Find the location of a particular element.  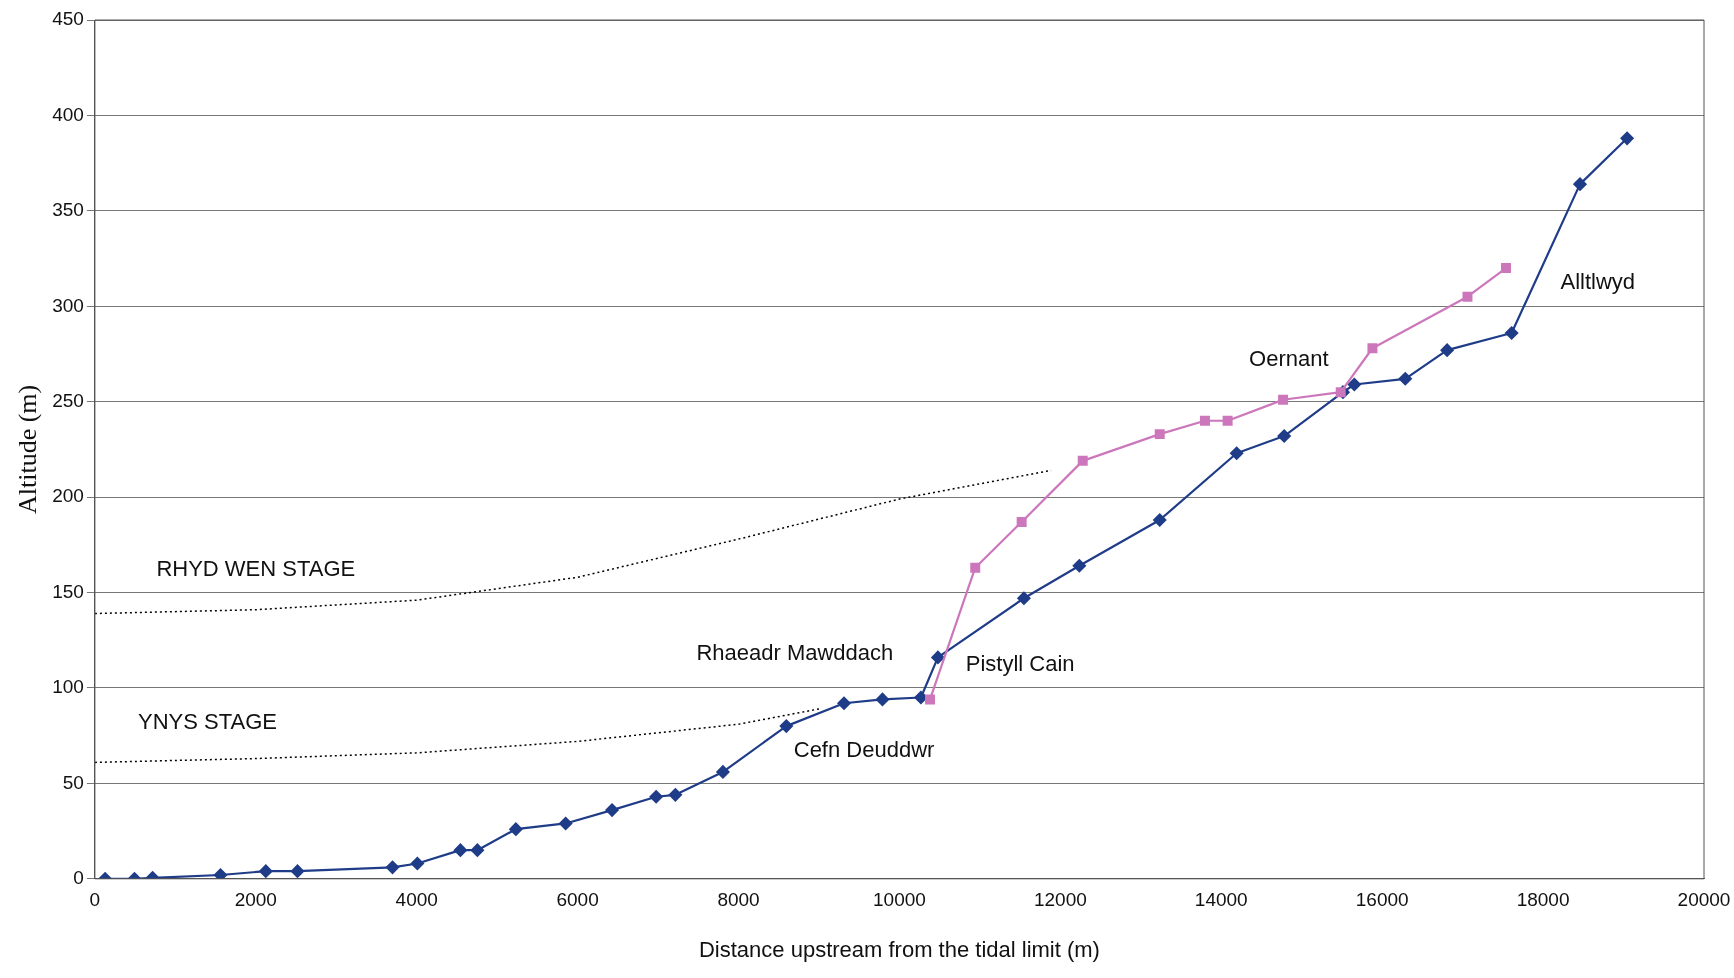

annotation: Rhaeadr Mawddach is located at coordinates (795, 652).